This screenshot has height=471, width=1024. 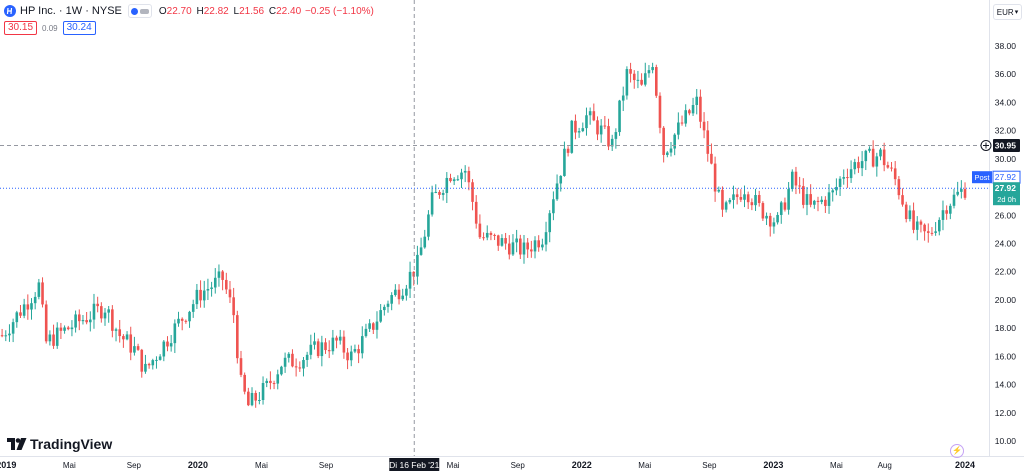 What do you see at coordinates (21, 28) in the screenshot?
I see `sell-button: 30.15` at bounding box center [21, 28].